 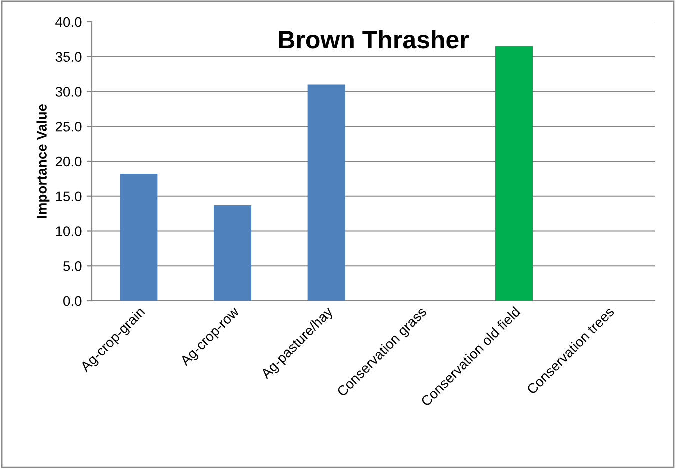 I want to click on y-tick-label: 40.0, so click(x=69, y=22).